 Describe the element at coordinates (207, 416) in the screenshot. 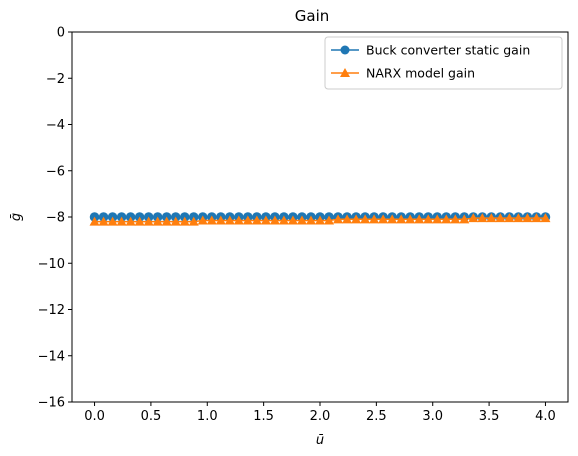

I see `x-tick-label: 1.0` at that location.